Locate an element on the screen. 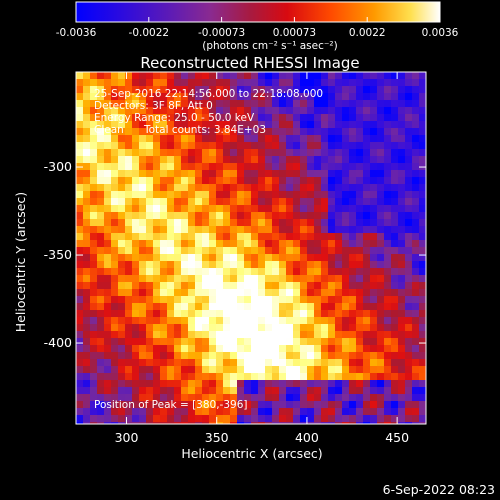 Image resolution: width=500 pixels, height=500 pixels. total-counts: Total counts: 3.84E+03 is located at coordinates (204, 130).